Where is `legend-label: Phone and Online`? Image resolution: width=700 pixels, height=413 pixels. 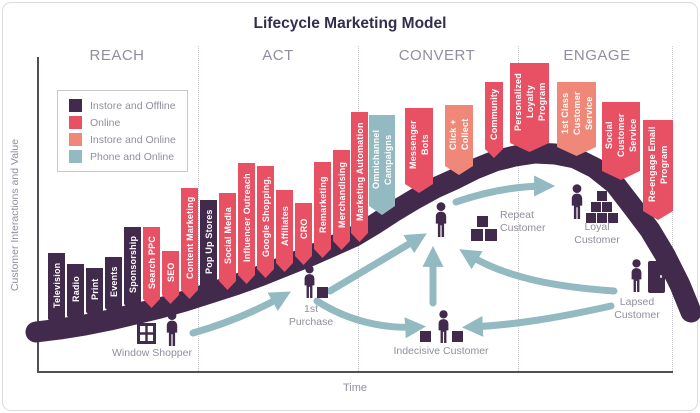 legend-label: Phone and Online is located at coordinates (132, 156).